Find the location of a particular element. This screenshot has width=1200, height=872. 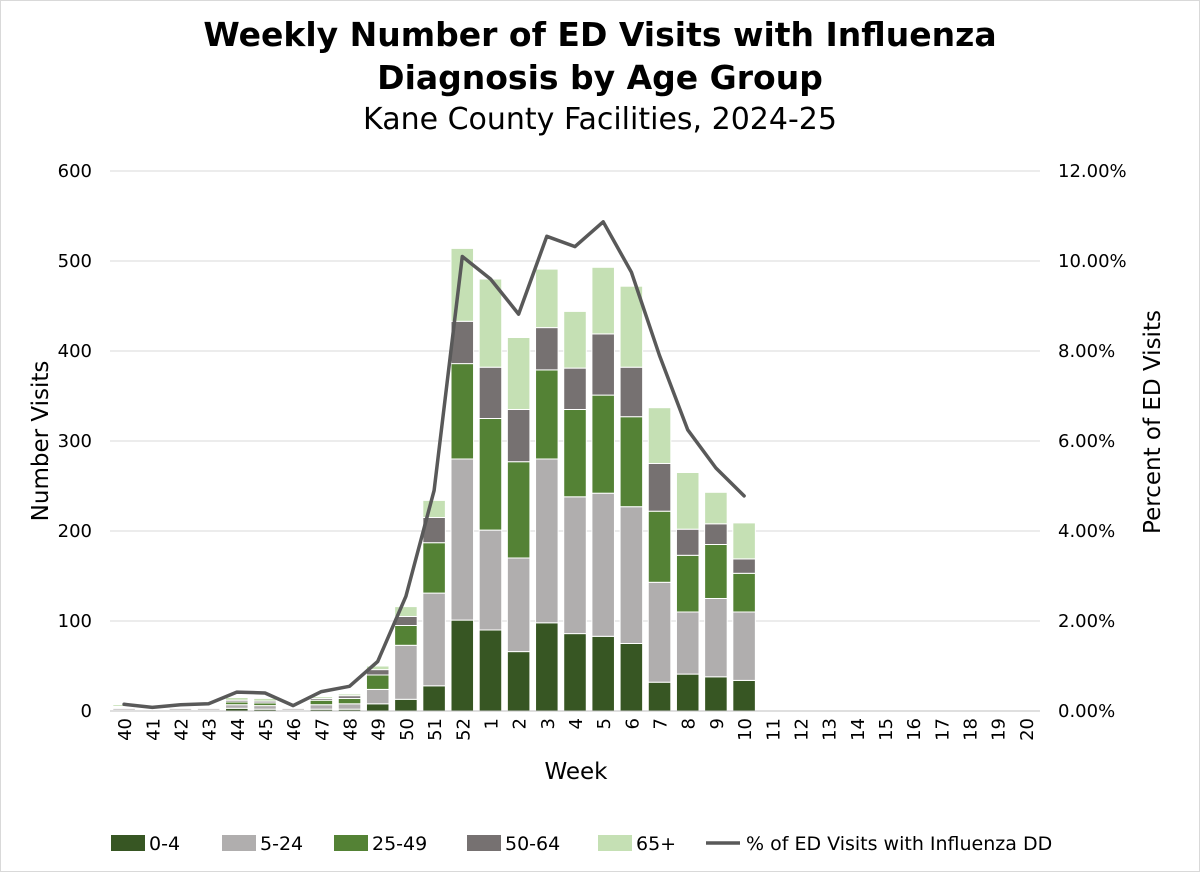

x-tick-label: 48 is located at coordinates (351, 729).